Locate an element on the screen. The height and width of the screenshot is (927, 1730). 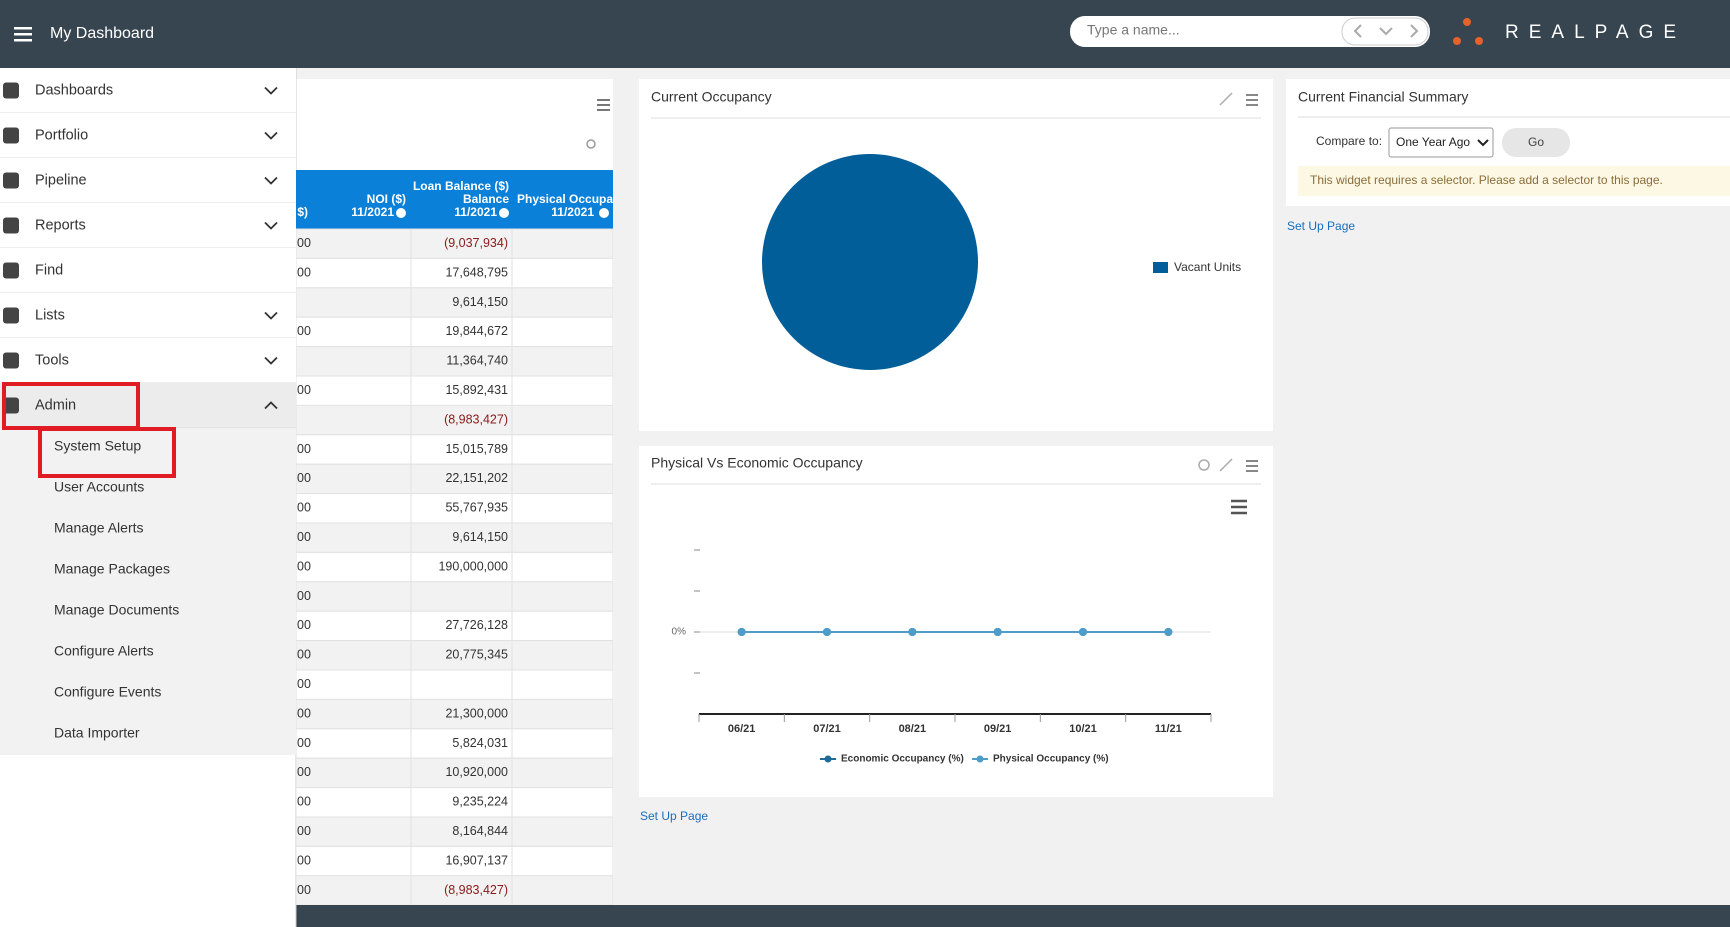
highlight-box is located at coordinates (107, 452).